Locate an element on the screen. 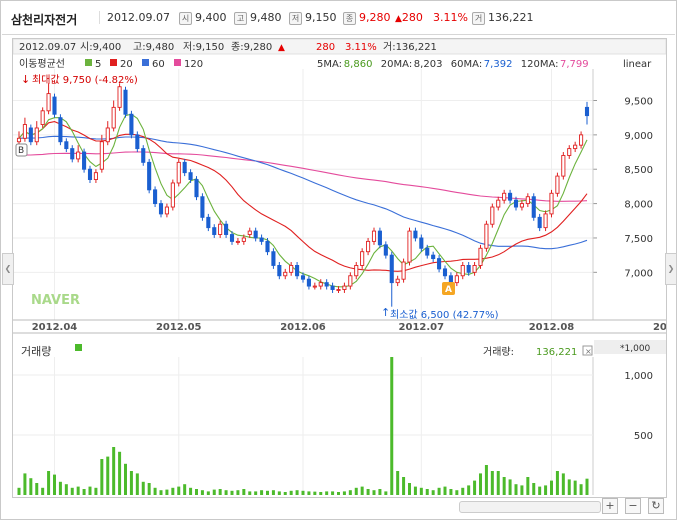  a-marker: A is located at coordinates (448, 290).